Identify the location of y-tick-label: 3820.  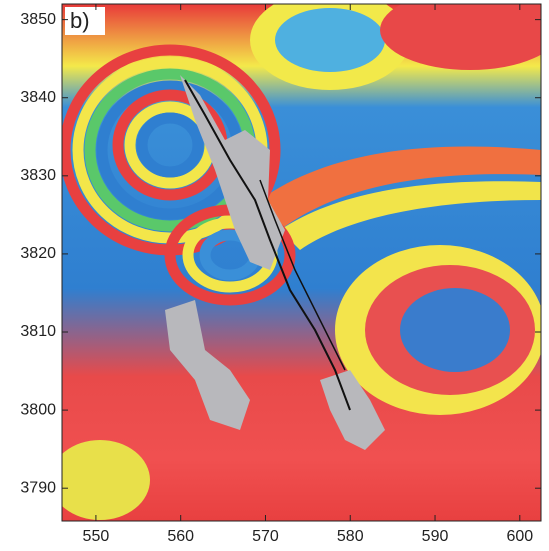
(38, 253).